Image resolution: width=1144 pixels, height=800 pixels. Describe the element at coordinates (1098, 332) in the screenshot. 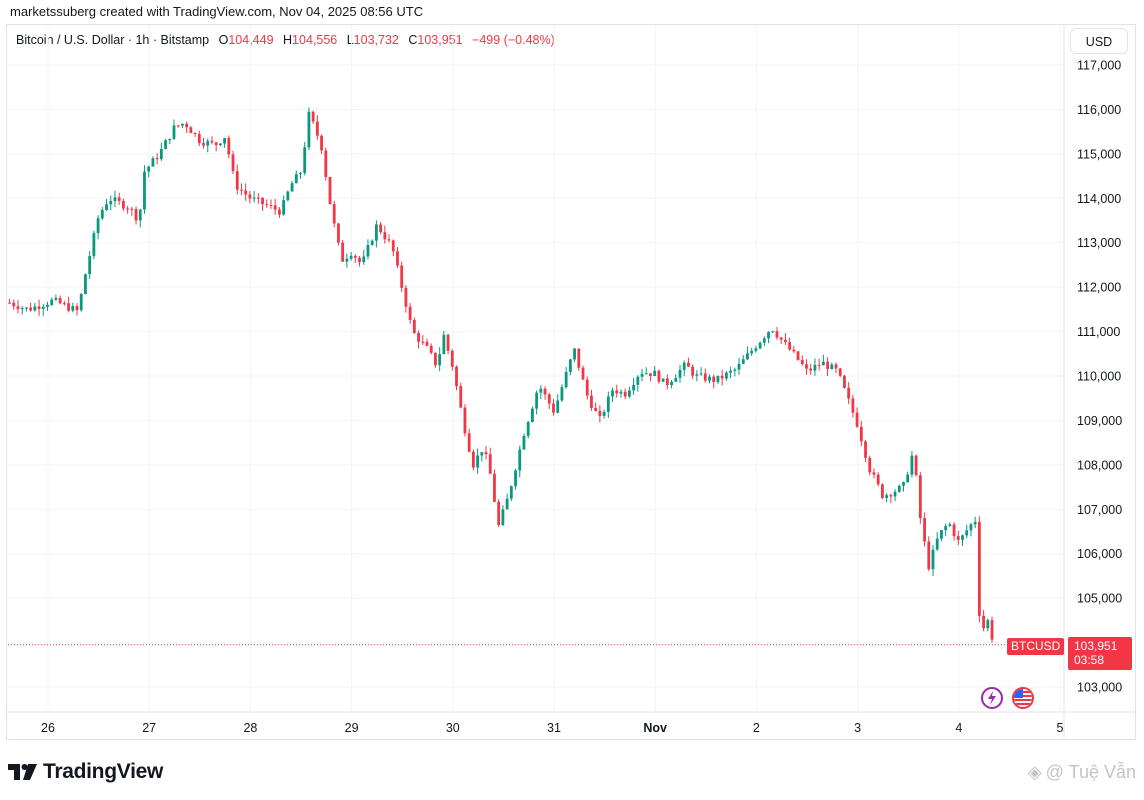

I see `y-tick-label: 111,000` at that location.